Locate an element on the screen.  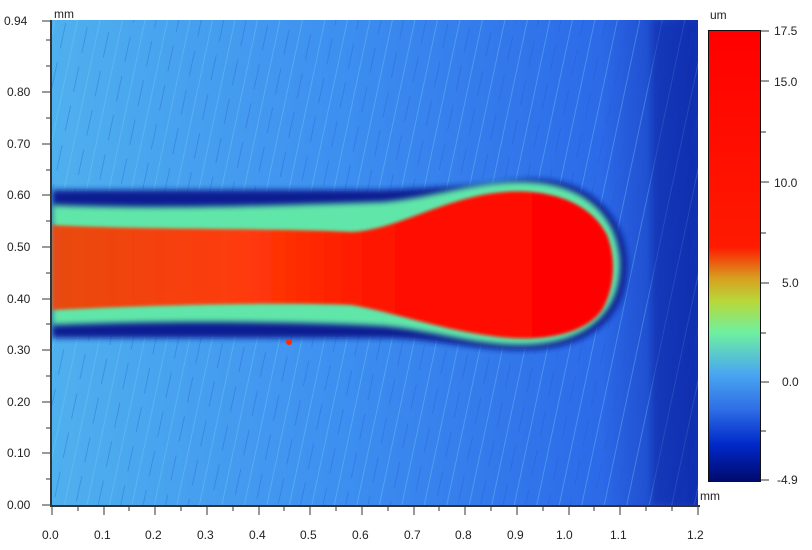
defect-spot is located at coordinates (289, 342).